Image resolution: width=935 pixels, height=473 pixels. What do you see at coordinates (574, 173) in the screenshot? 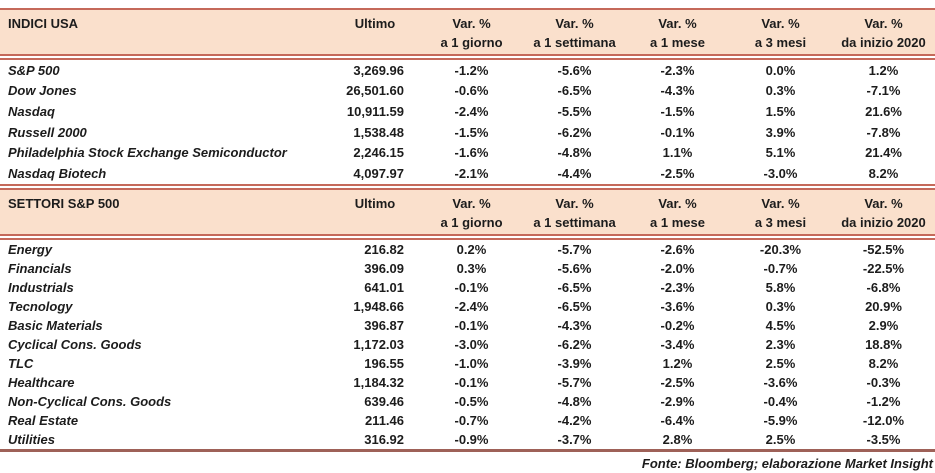
I see `row-pct: -4.4%` at bounding box center [574, 173].